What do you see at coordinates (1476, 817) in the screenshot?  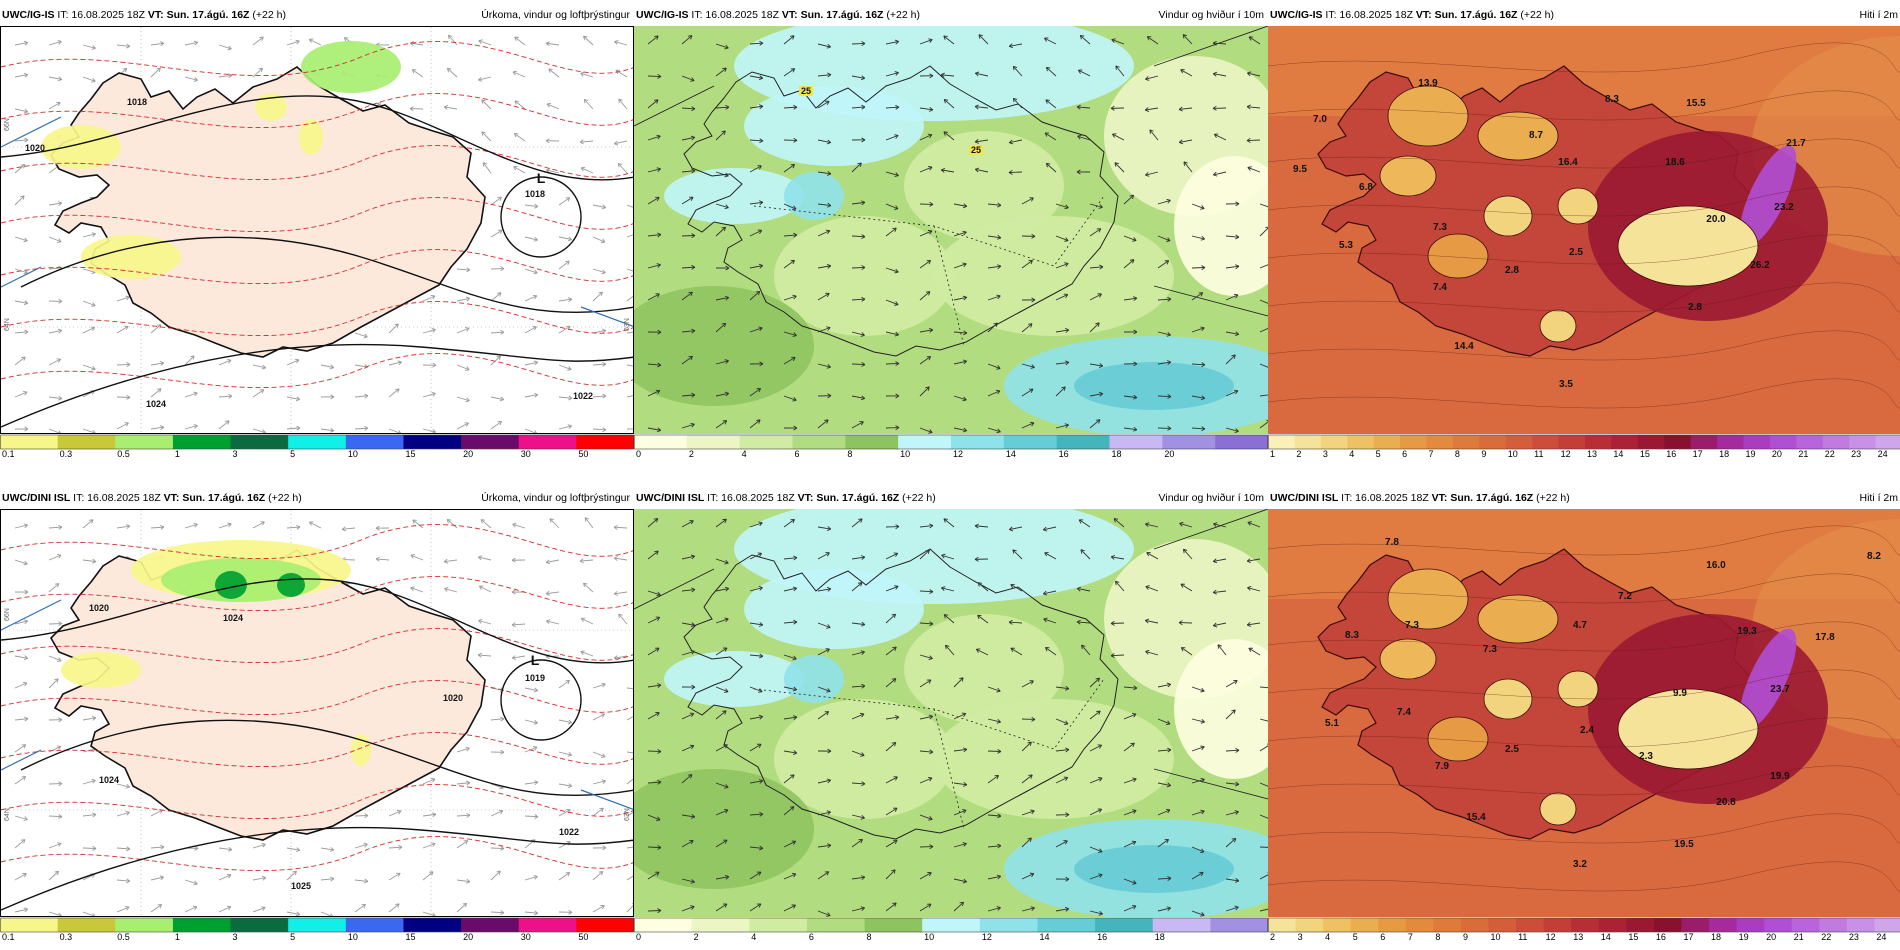 I see `temperature-value: 15.4` at bounding box center [1476, 817].